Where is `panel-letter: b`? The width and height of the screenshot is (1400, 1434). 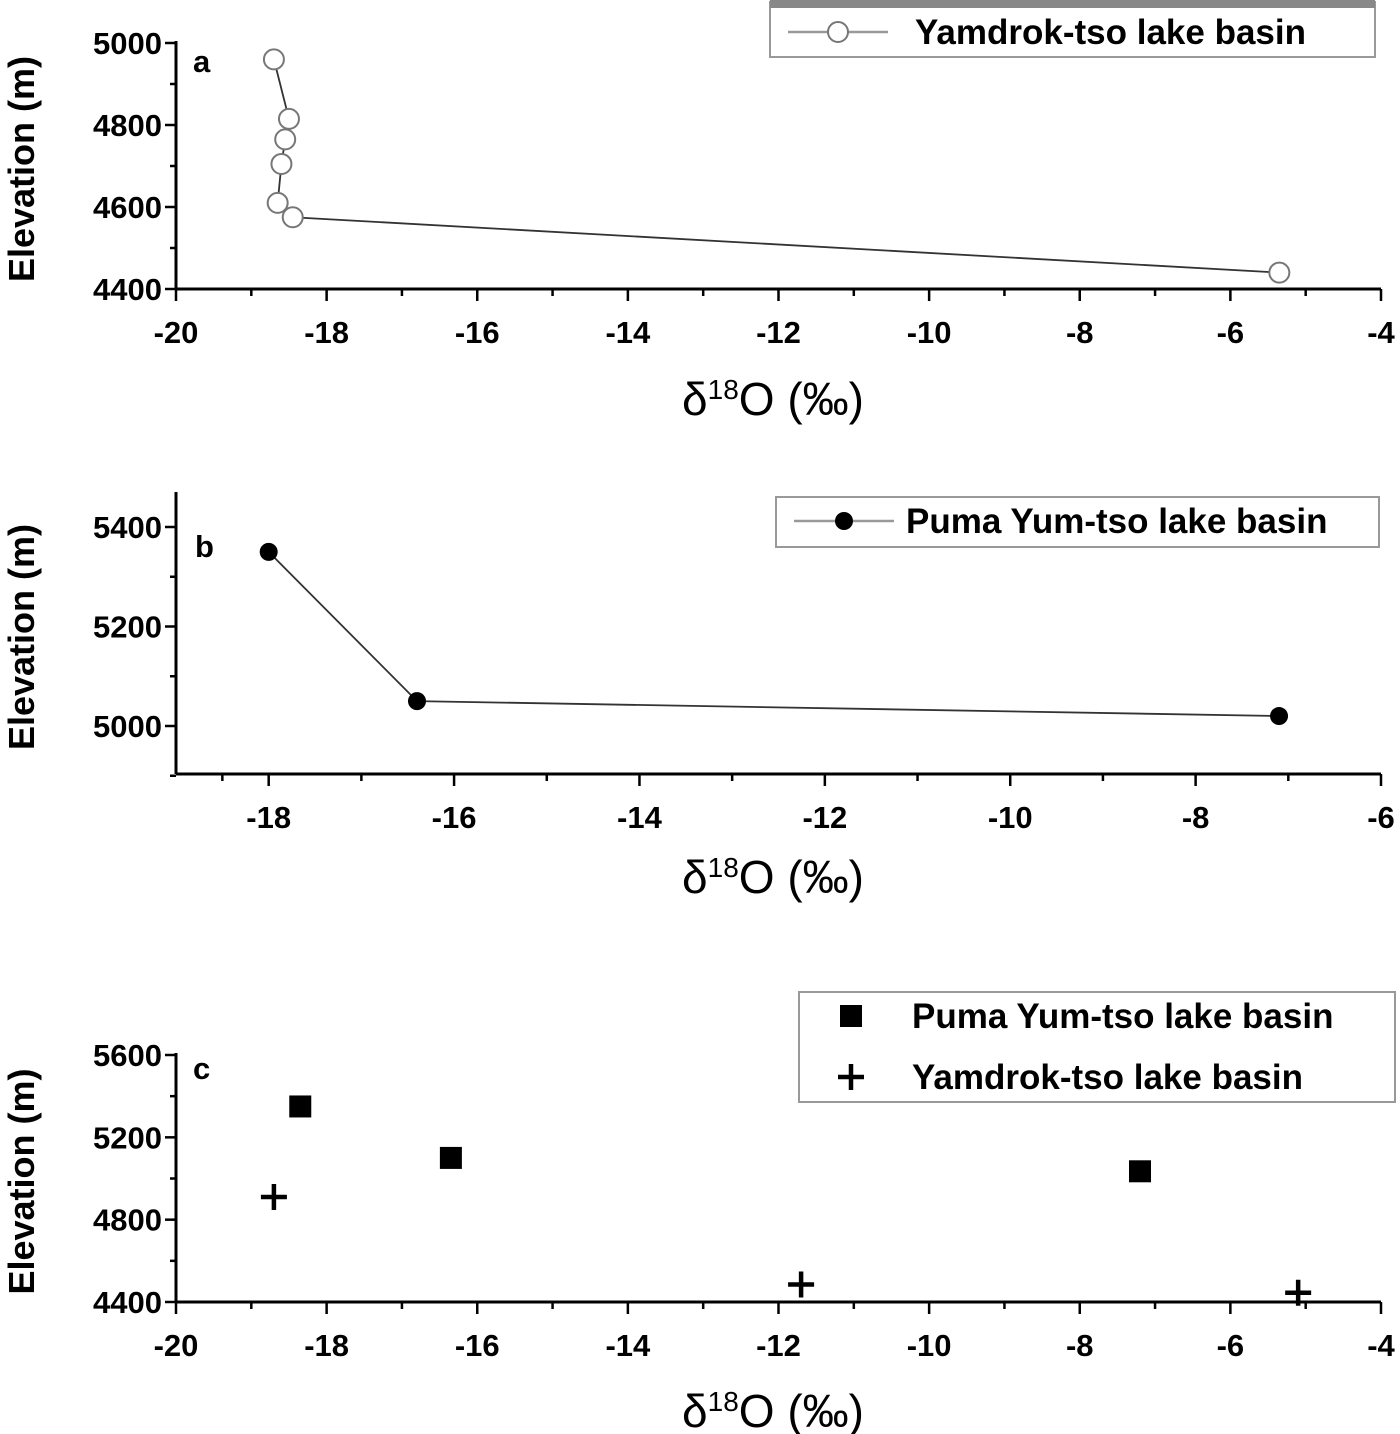
panel-letter: b is located at coordinates (204, 546).